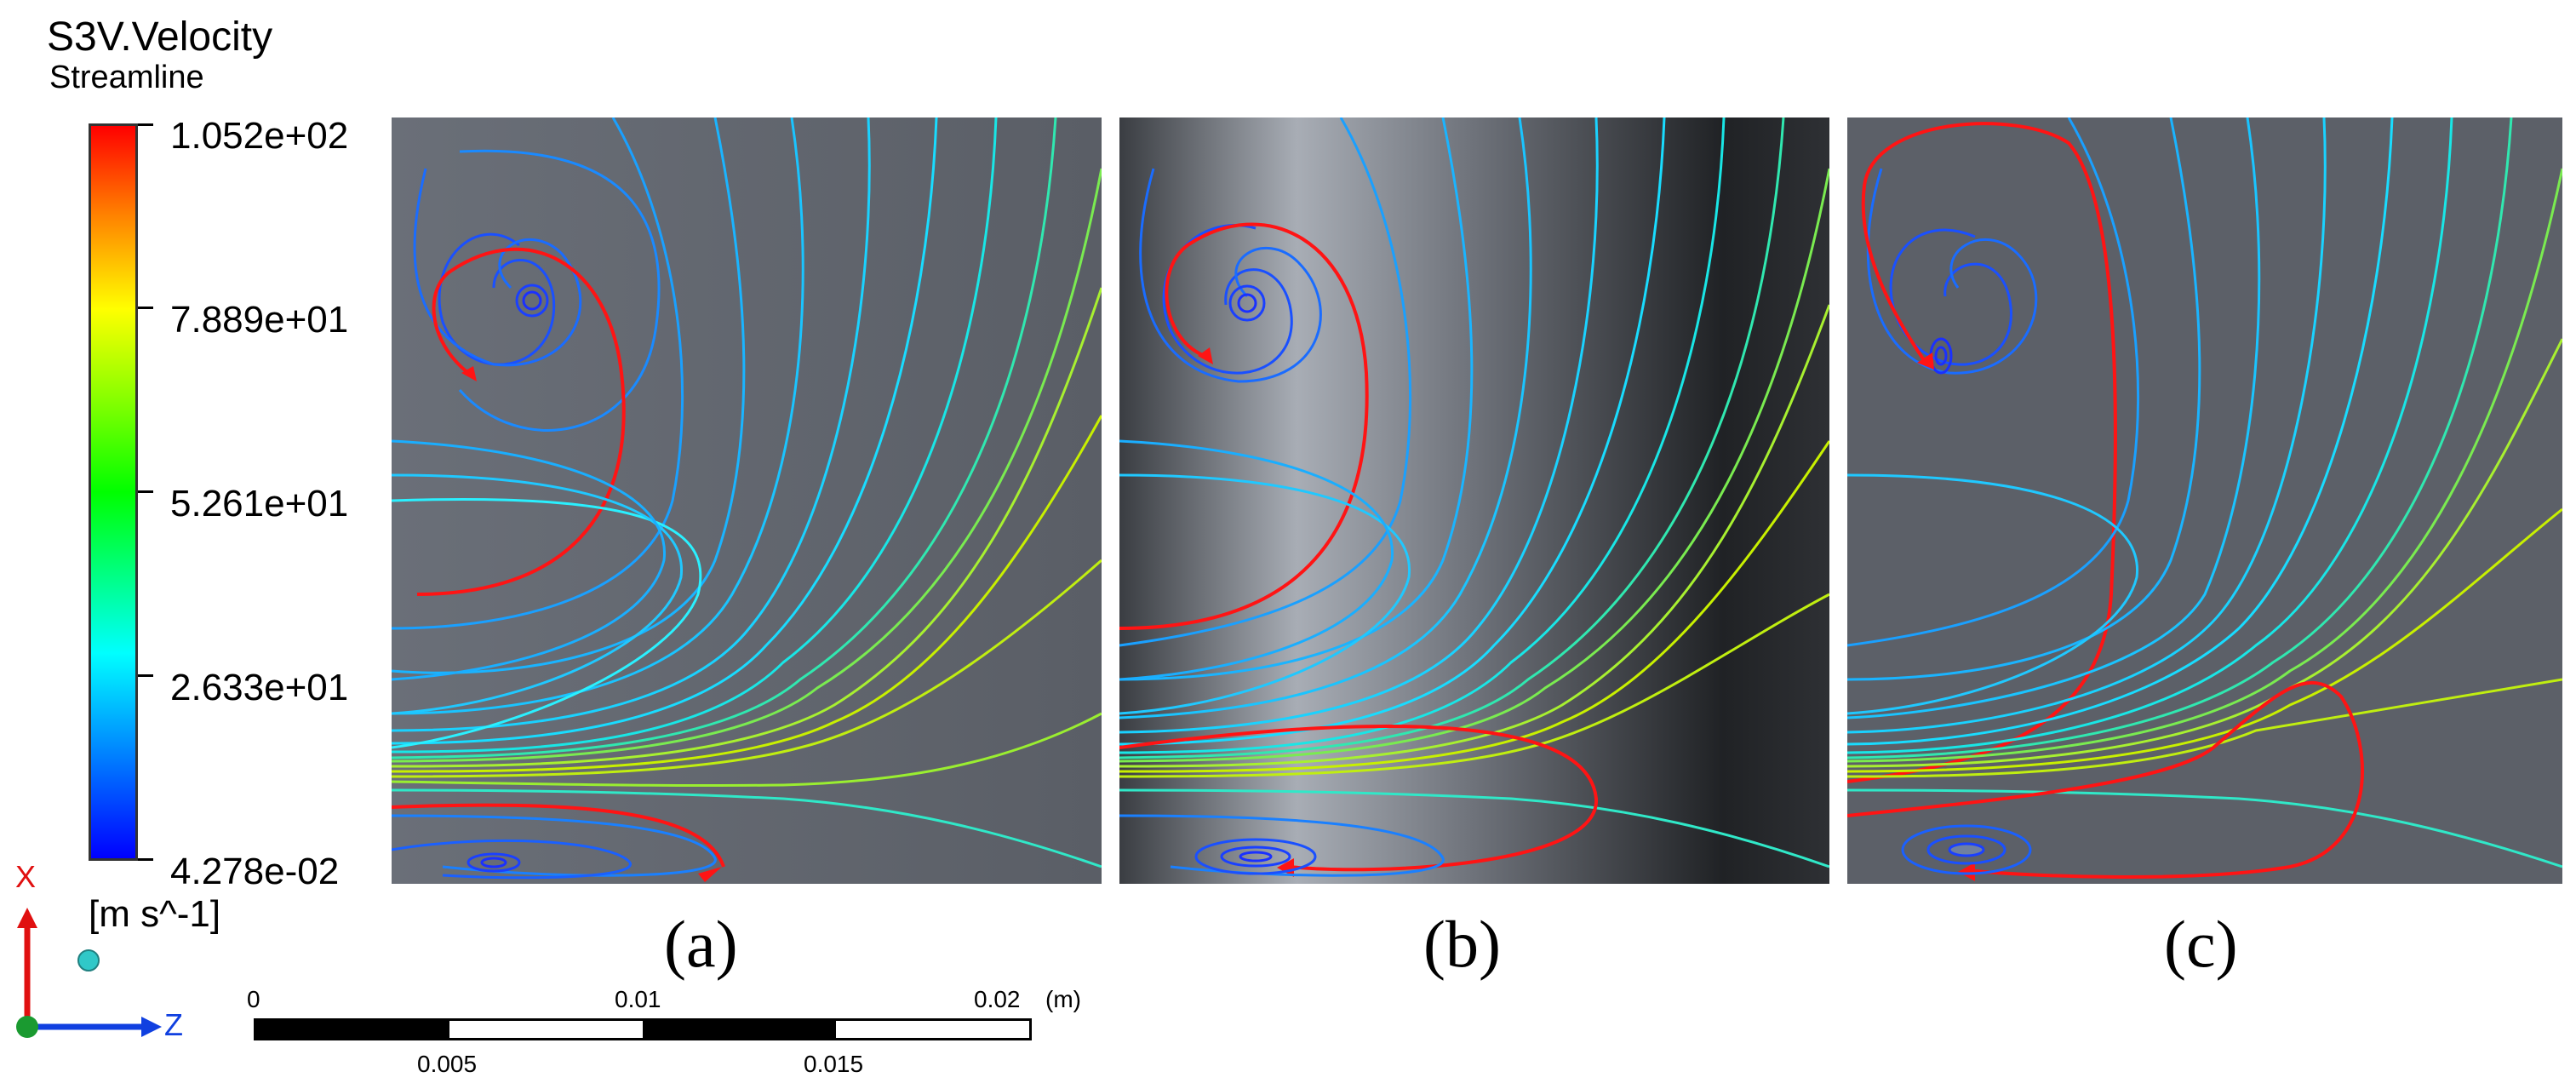  Describe the element at coordinates (114, 492) in the screenshot. I see `velocity-colorbar` at that location.